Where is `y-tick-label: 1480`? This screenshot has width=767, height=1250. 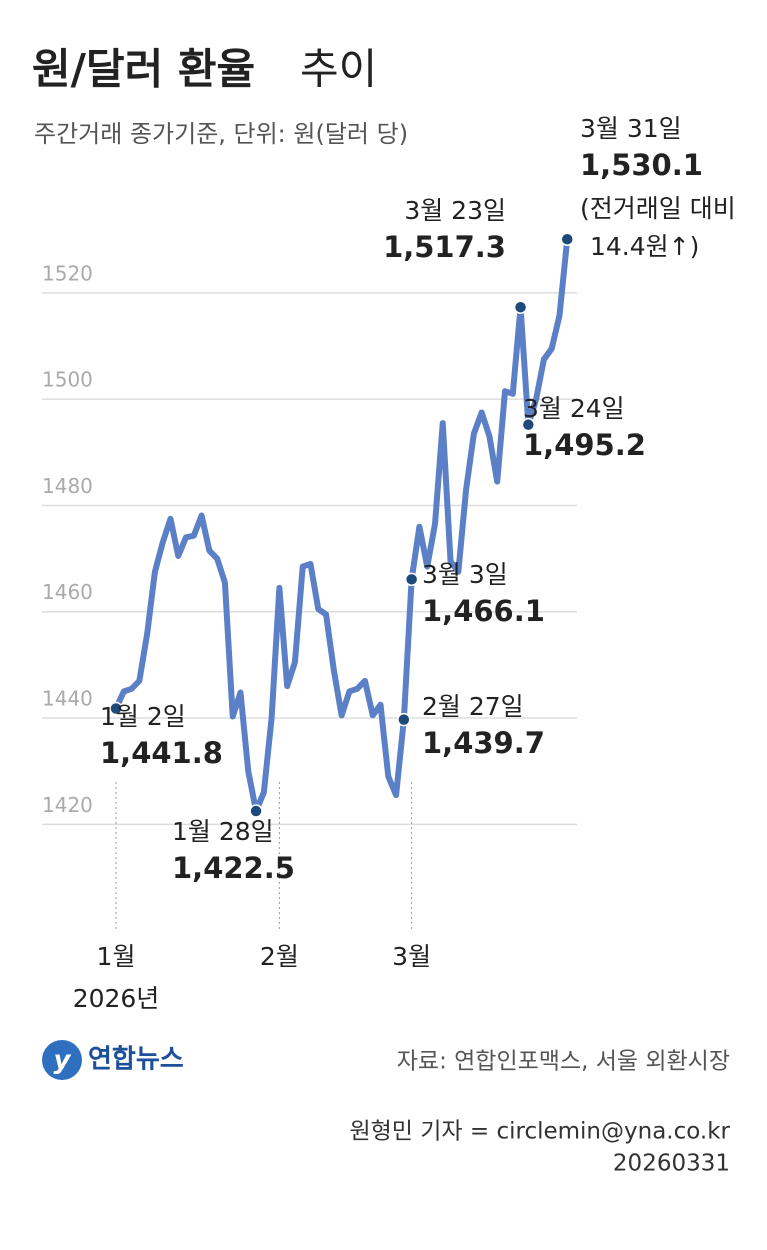
y-tick-label: 1480 is located at coordinates (67, 486).